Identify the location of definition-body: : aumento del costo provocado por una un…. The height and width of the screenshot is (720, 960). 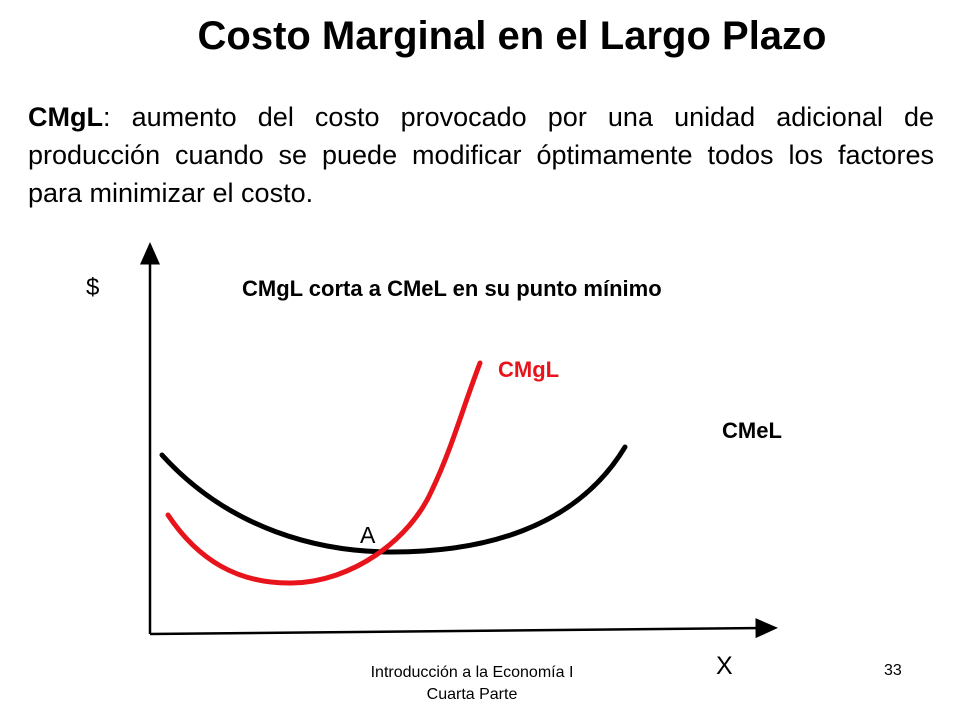
(481, 155).